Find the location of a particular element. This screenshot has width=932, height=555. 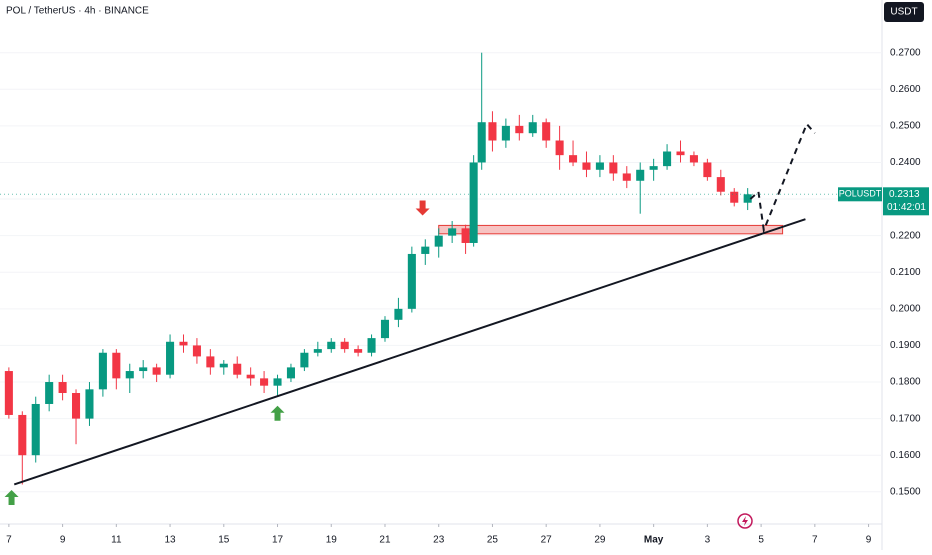

x-tick-label: 17 is located at coordinates (278, 540).